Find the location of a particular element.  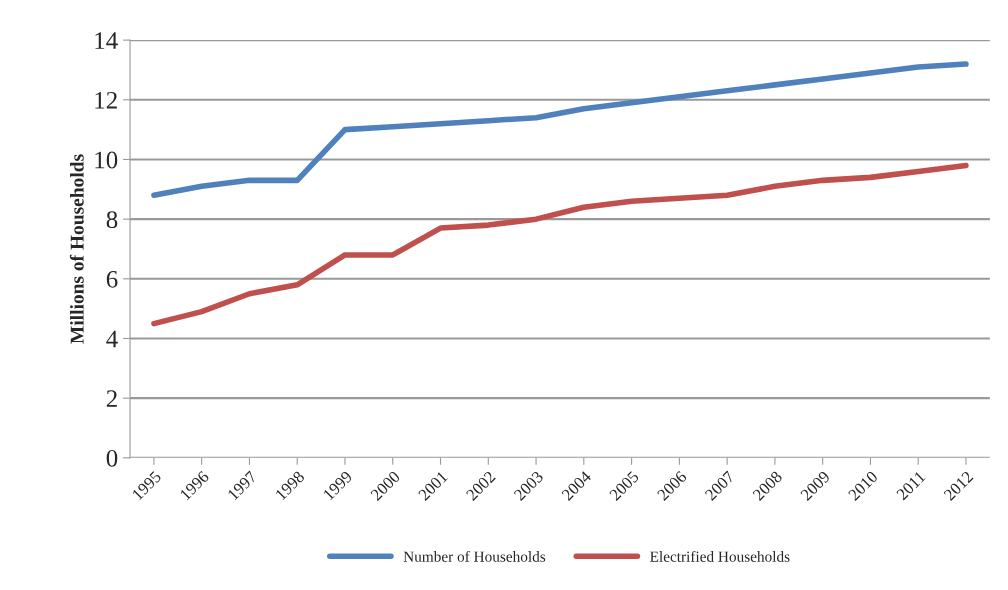

y-tick-label: 14 is located at coordinates (106, 40).